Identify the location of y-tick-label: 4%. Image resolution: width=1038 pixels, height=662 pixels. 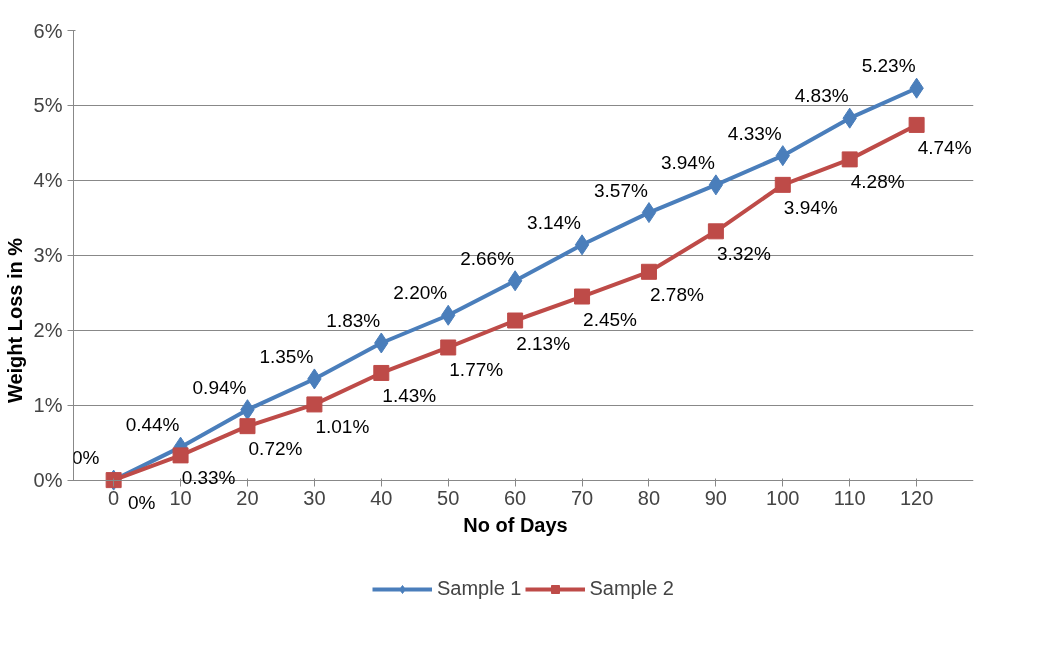
(48, 180).